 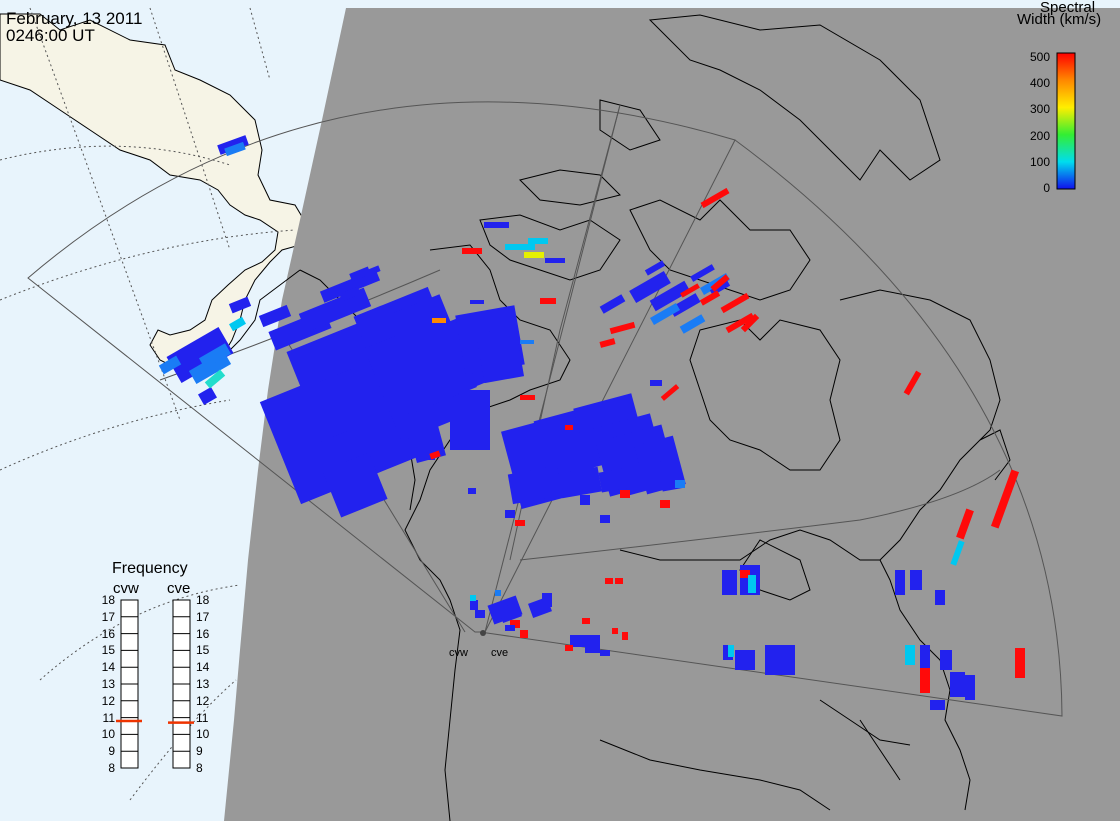 I want to click on frequency-tick-label: 10, so click(x=108, y=734).